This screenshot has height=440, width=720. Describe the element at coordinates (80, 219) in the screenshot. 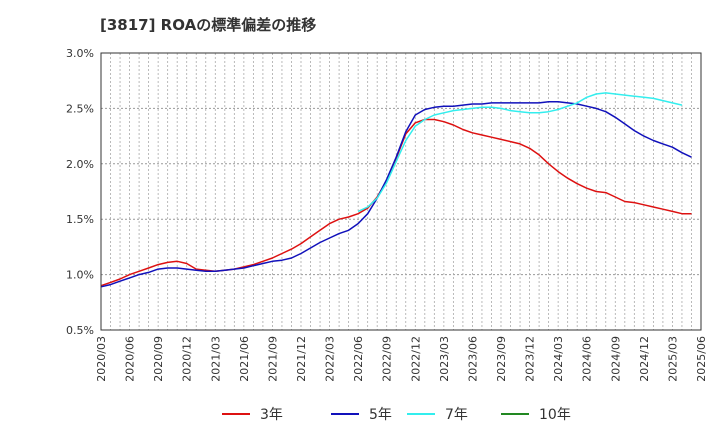

I see `y-tick-label: 1.5%` at that location.